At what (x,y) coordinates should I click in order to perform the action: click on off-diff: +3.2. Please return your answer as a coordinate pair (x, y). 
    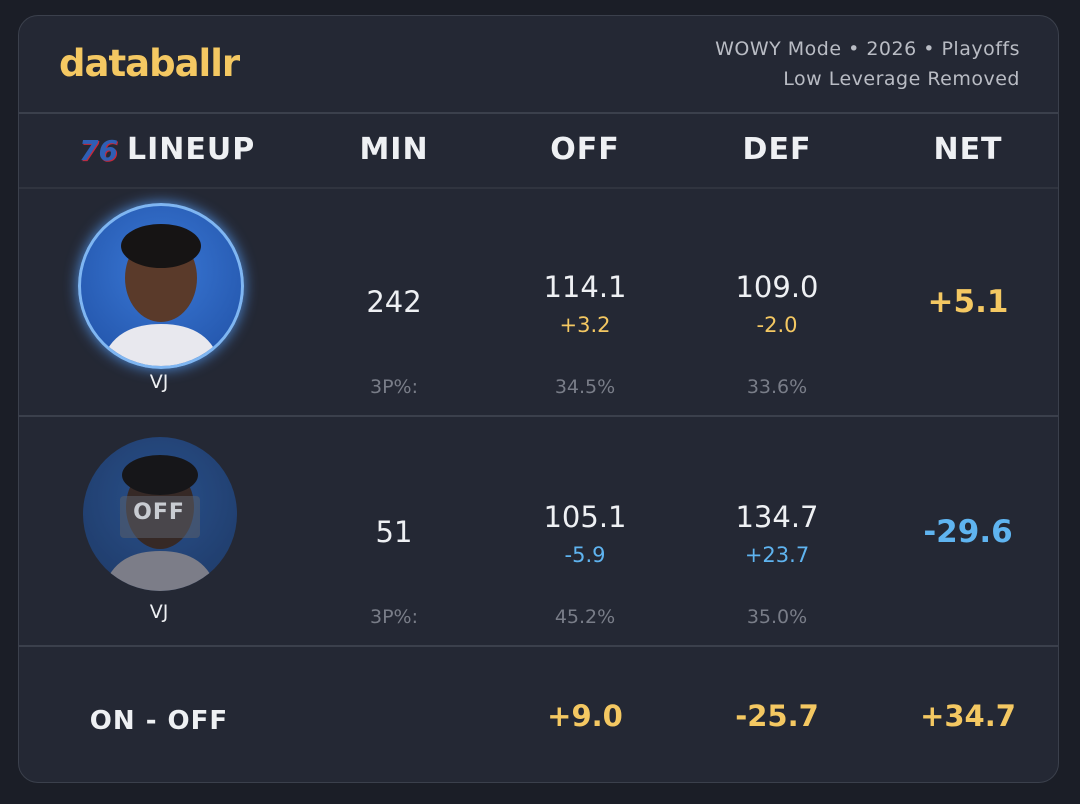
    Looking at the image, I should click on (585, 325).